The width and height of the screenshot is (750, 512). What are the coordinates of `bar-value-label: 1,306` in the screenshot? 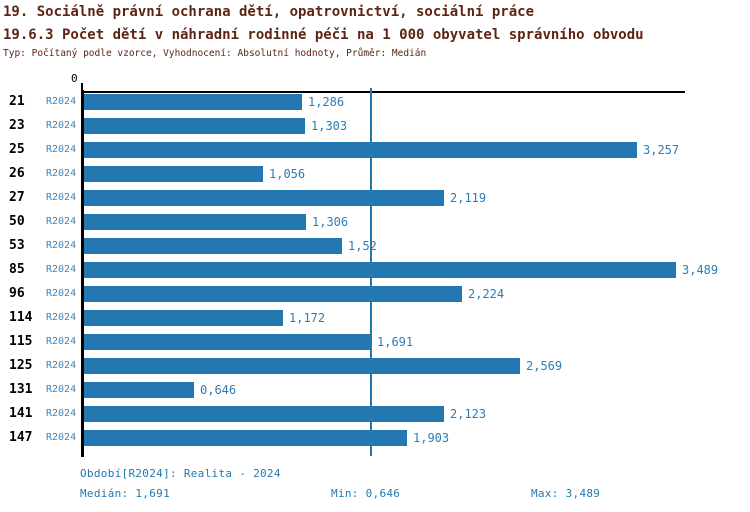 It's located at (330, 222).